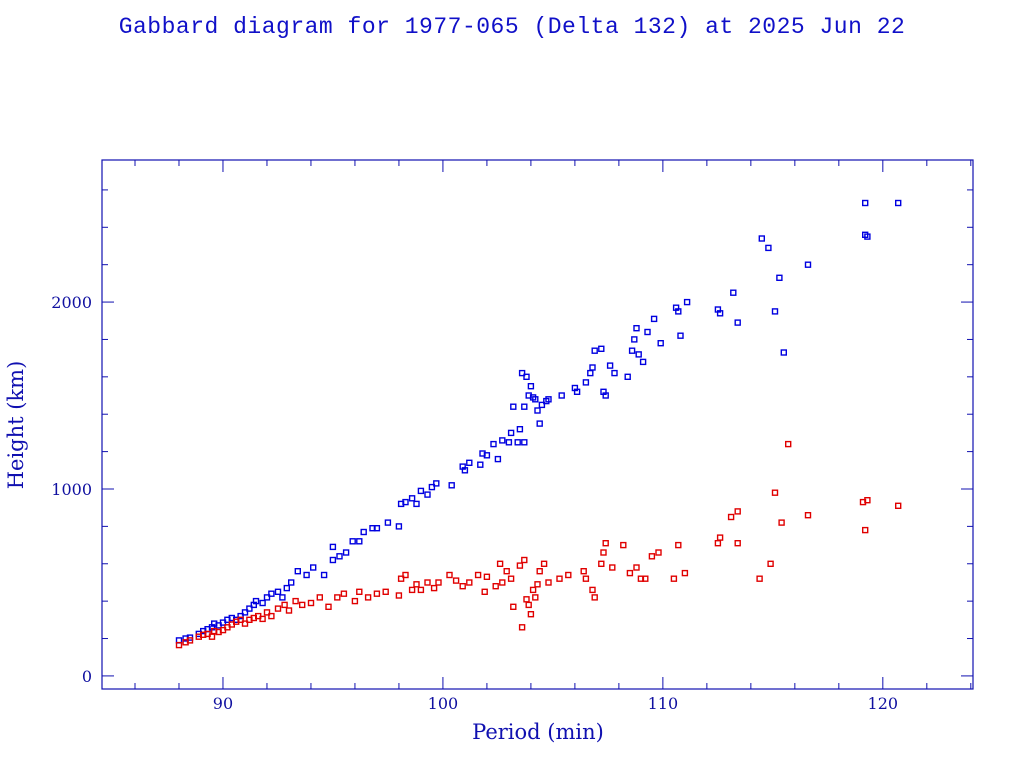  Describe the element at coordinates (663, 703) in the screenshot. I see `x-tick-label: 110` at that location.